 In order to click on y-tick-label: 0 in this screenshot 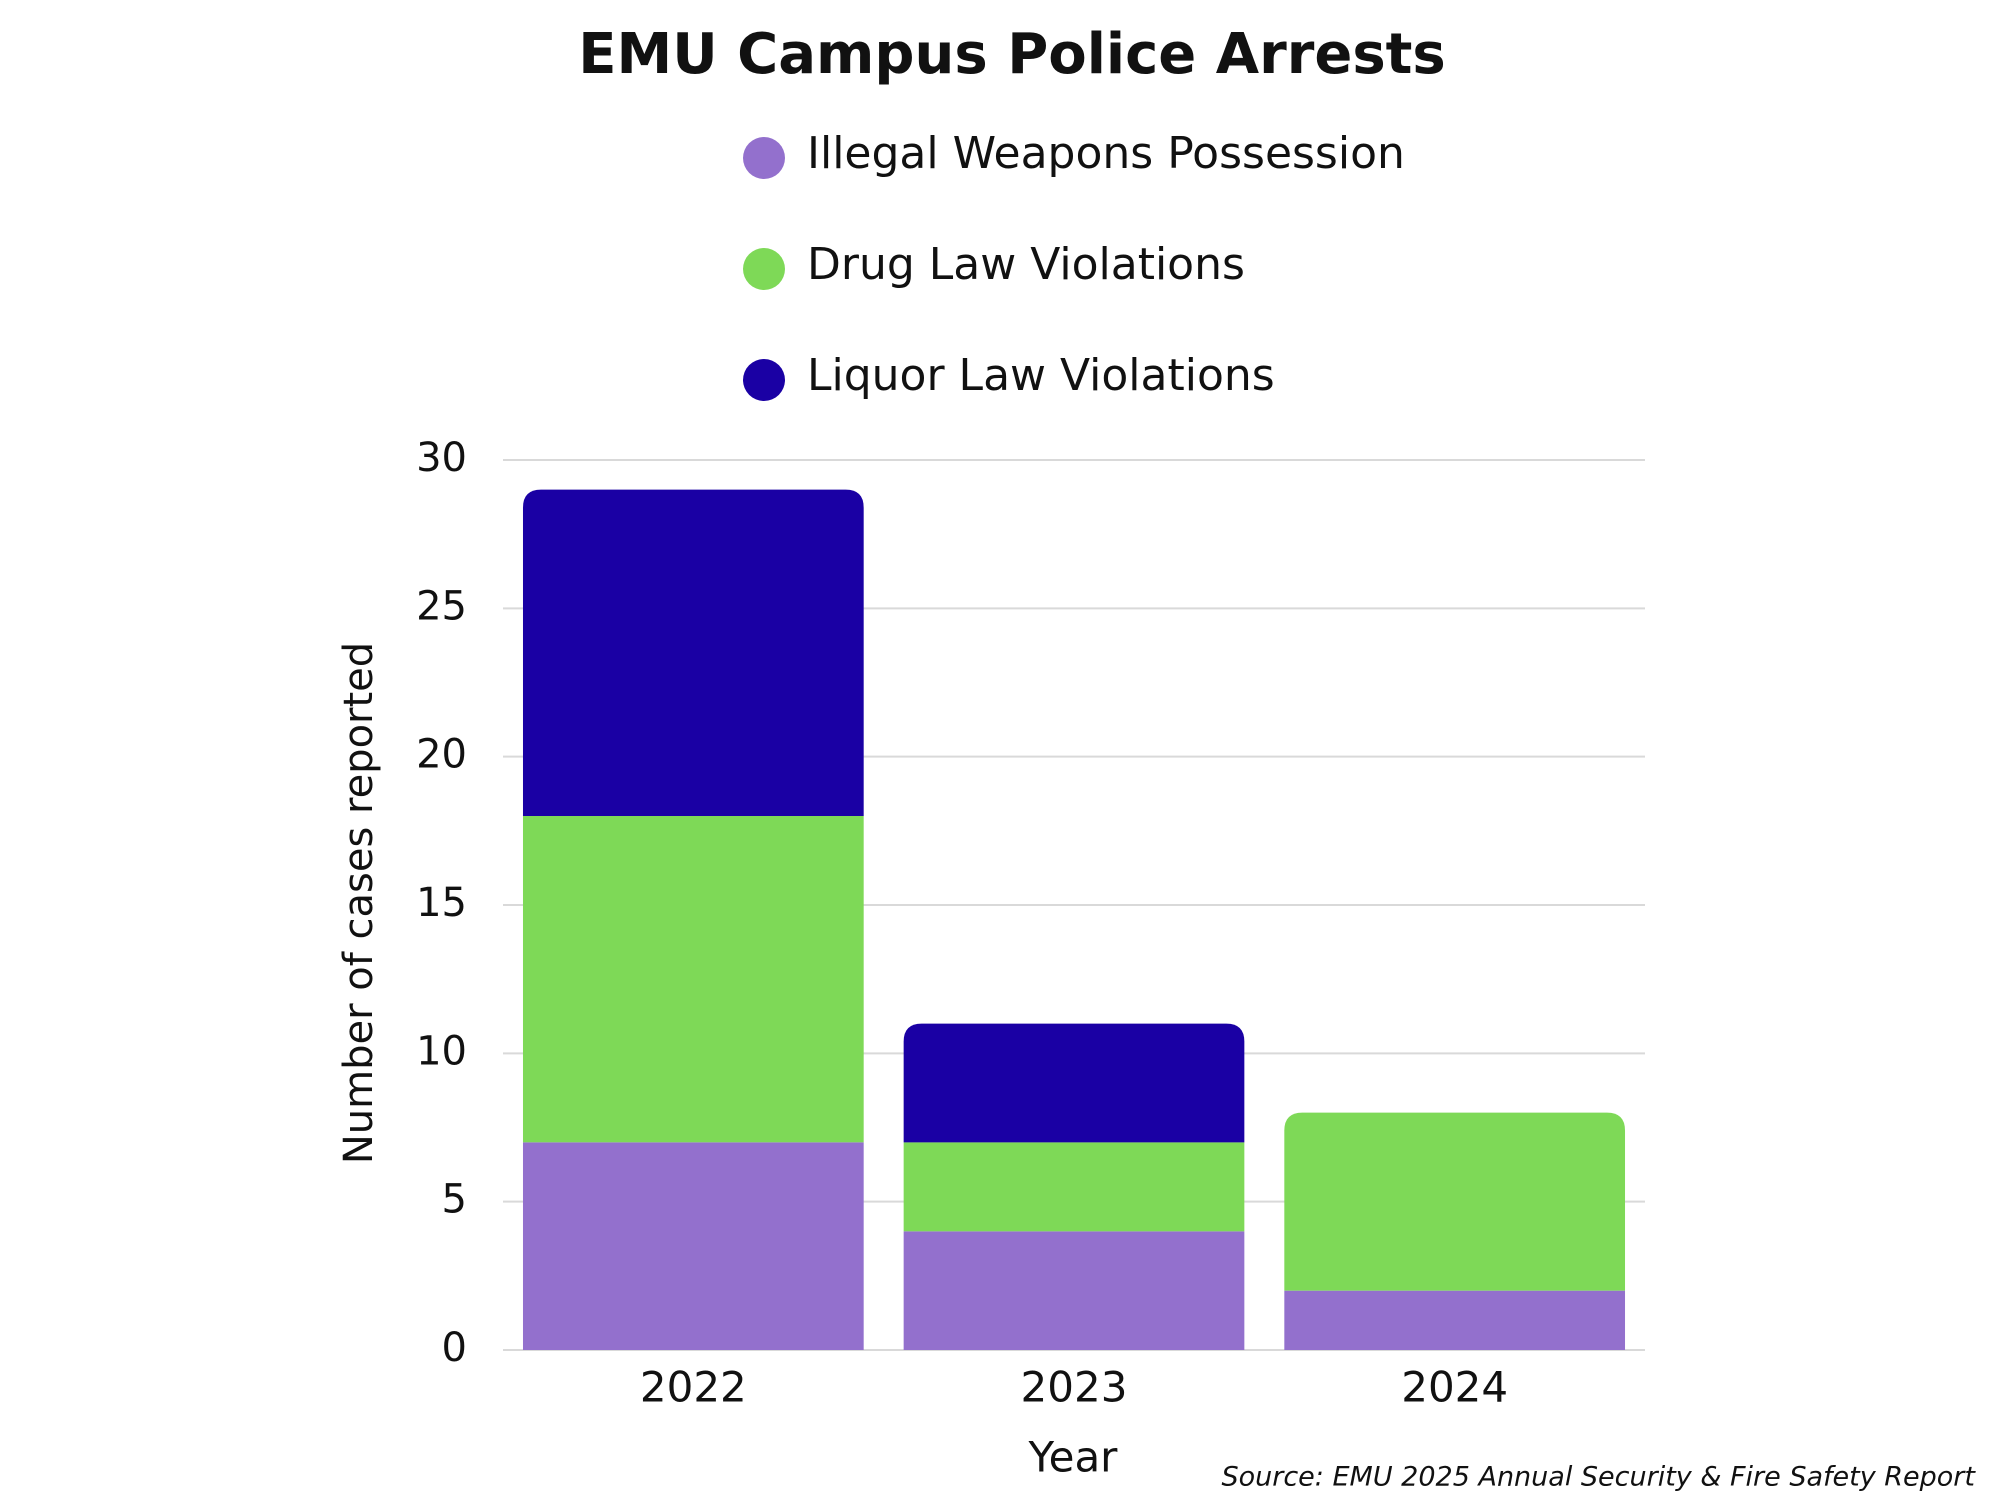, I will do `click(454, 1348)`.